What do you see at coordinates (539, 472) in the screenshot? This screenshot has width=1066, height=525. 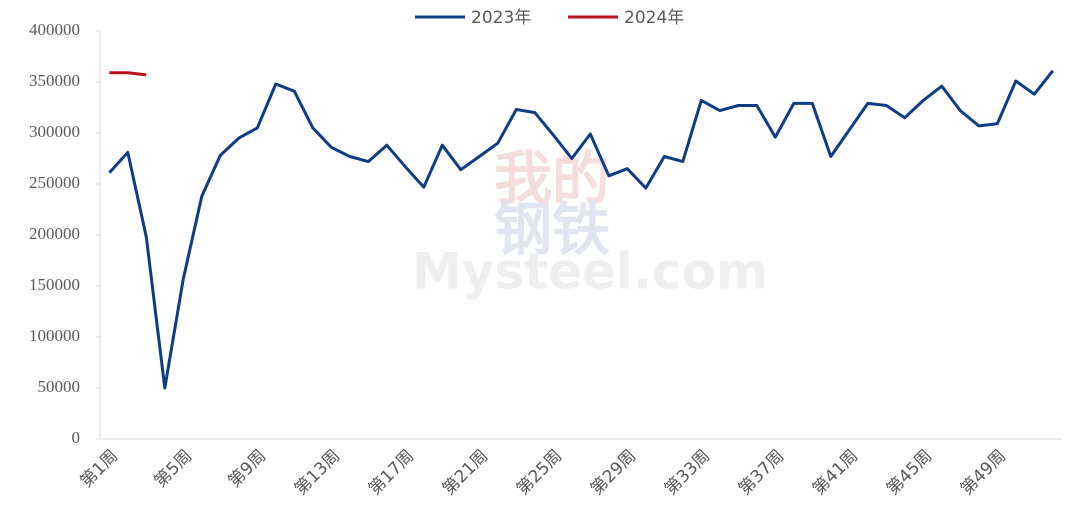 I see `x-tick-label: 第25周` at bounding box center [539, 472].